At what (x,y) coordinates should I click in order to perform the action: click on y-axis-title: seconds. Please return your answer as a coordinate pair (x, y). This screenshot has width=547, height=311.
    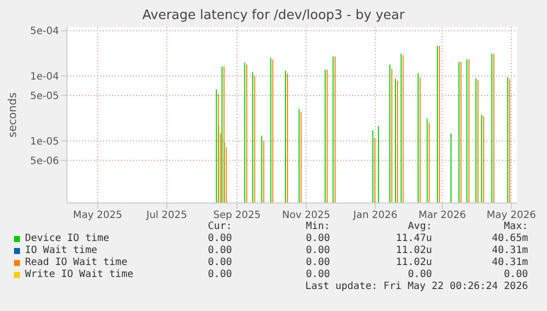
    Looking at the image, I should click on (12, 115).